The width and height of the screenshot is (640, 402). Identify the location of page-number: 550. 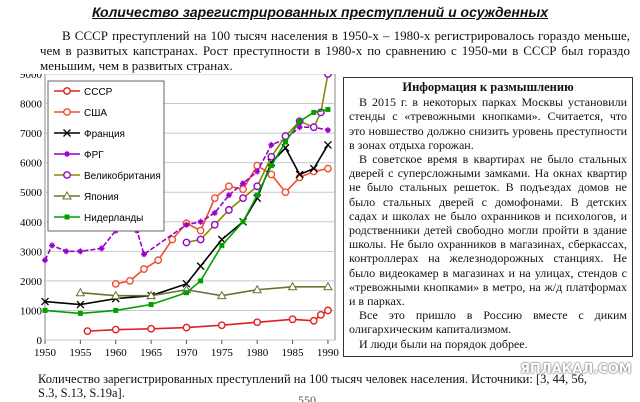
(307, 397).